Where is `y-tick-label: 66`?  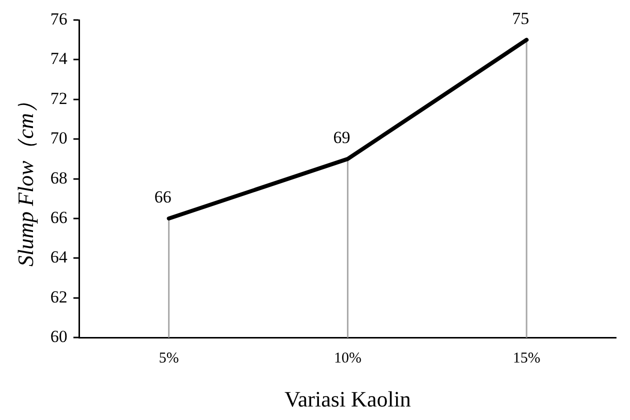
y-tick-label: 66 is located at coordinates (59, 217).